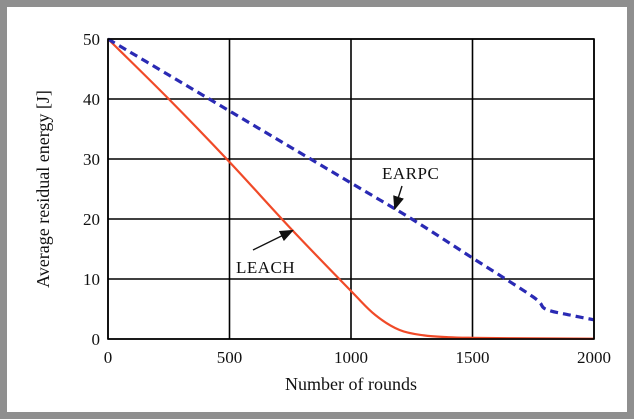  Describe the element at coordinates (473, 357) in the screenshot. I see `x-tick-label: 1500` at that location.